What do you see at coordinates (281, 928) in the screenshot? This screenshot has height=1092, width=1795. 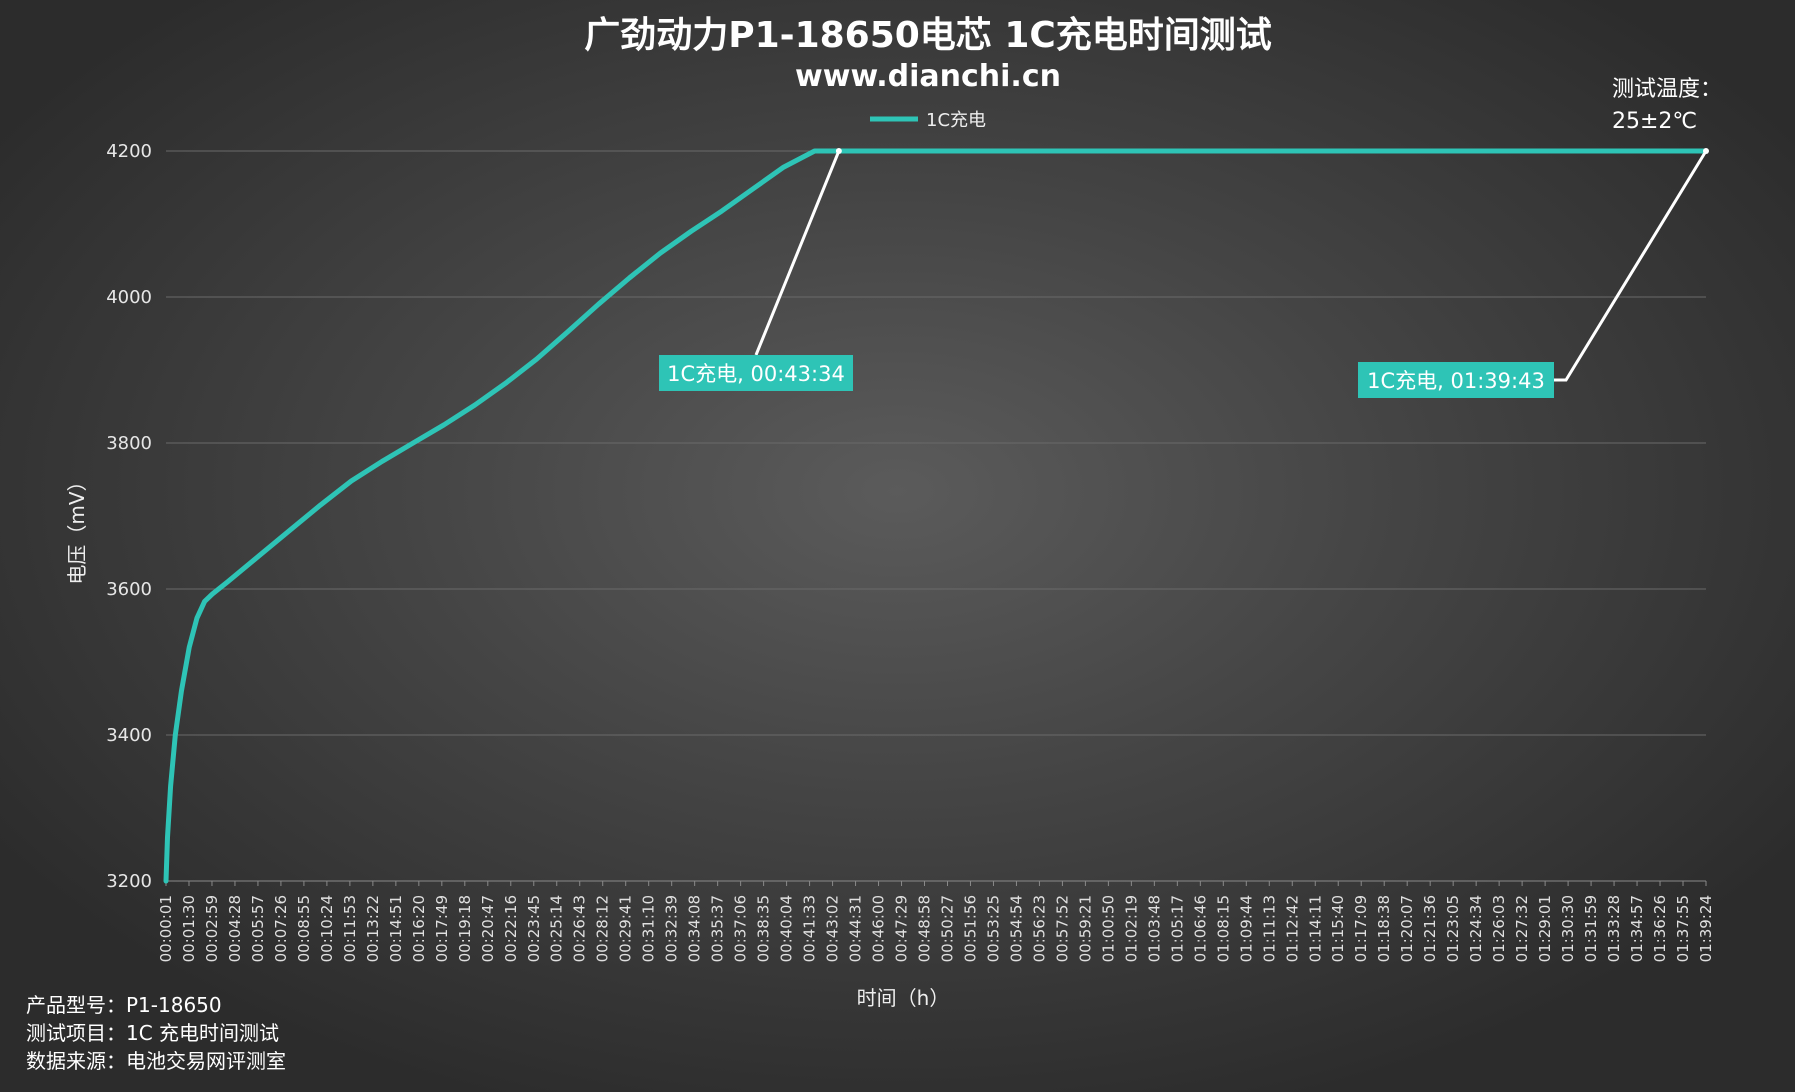 I see `x-tick-label: 00:07:26` at bounding box center [281, 928].